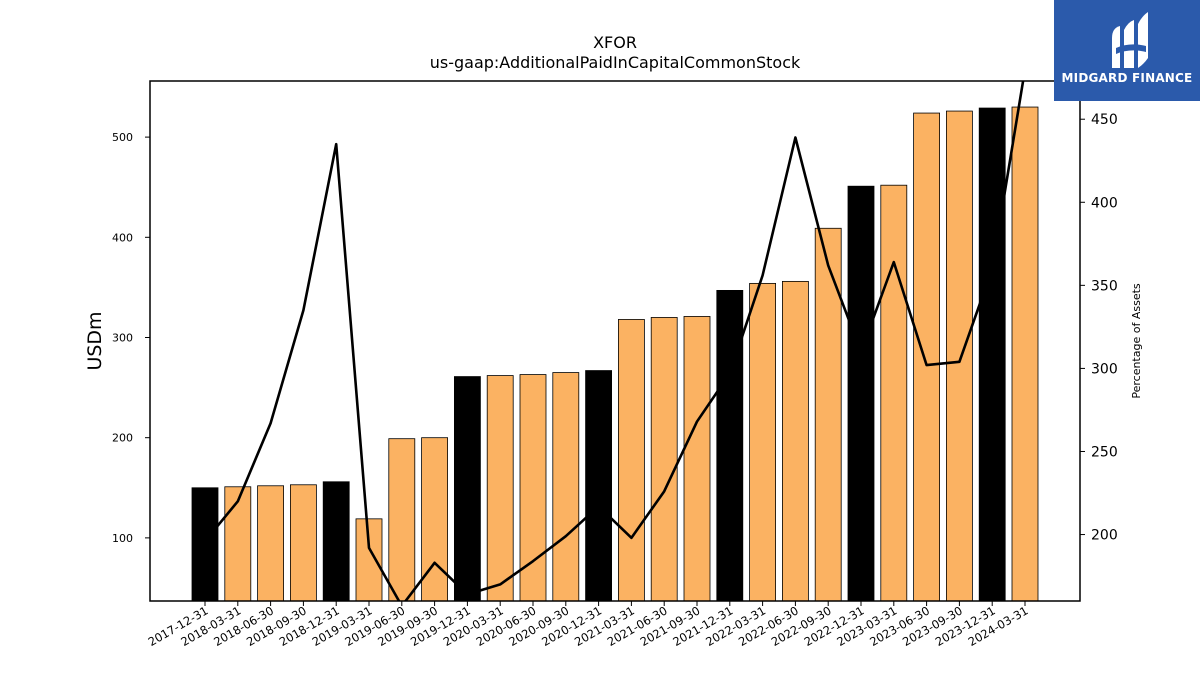  What do you see at coordinates (122, 438) in the screenshot?
I see `y-tick-label: 200` at bounding box center [122, 438].